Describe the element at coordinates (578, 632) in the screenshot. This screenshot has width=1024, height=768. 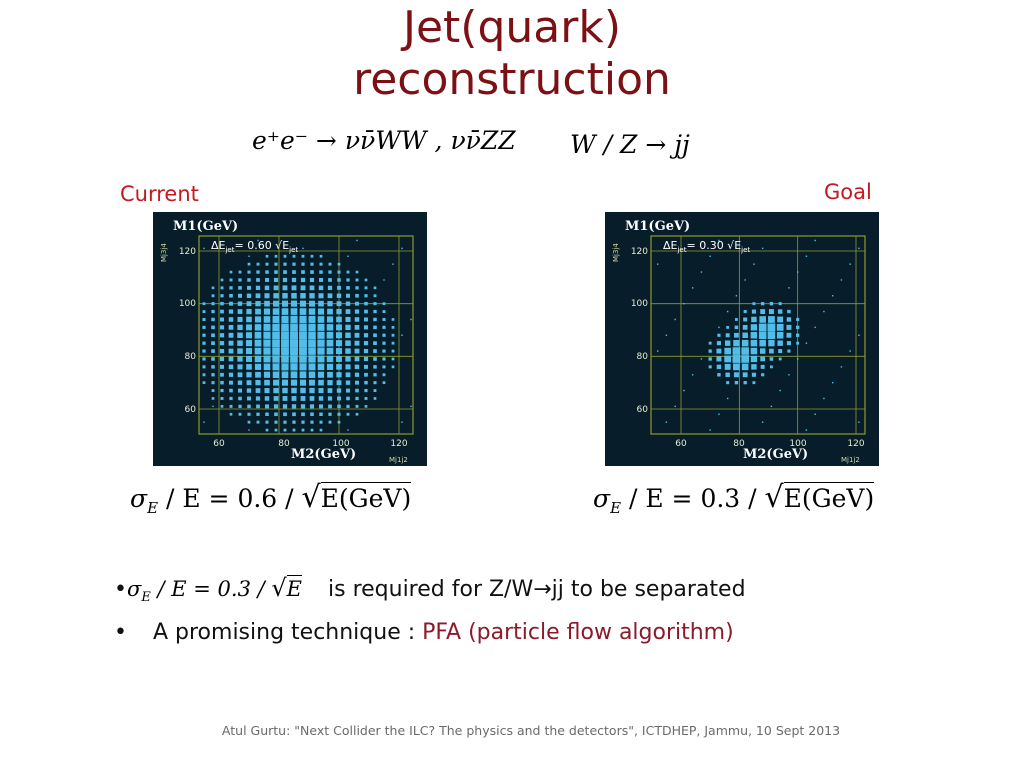
I see `bullet-highlight: PFA (particle flow algorithm)` at that location.